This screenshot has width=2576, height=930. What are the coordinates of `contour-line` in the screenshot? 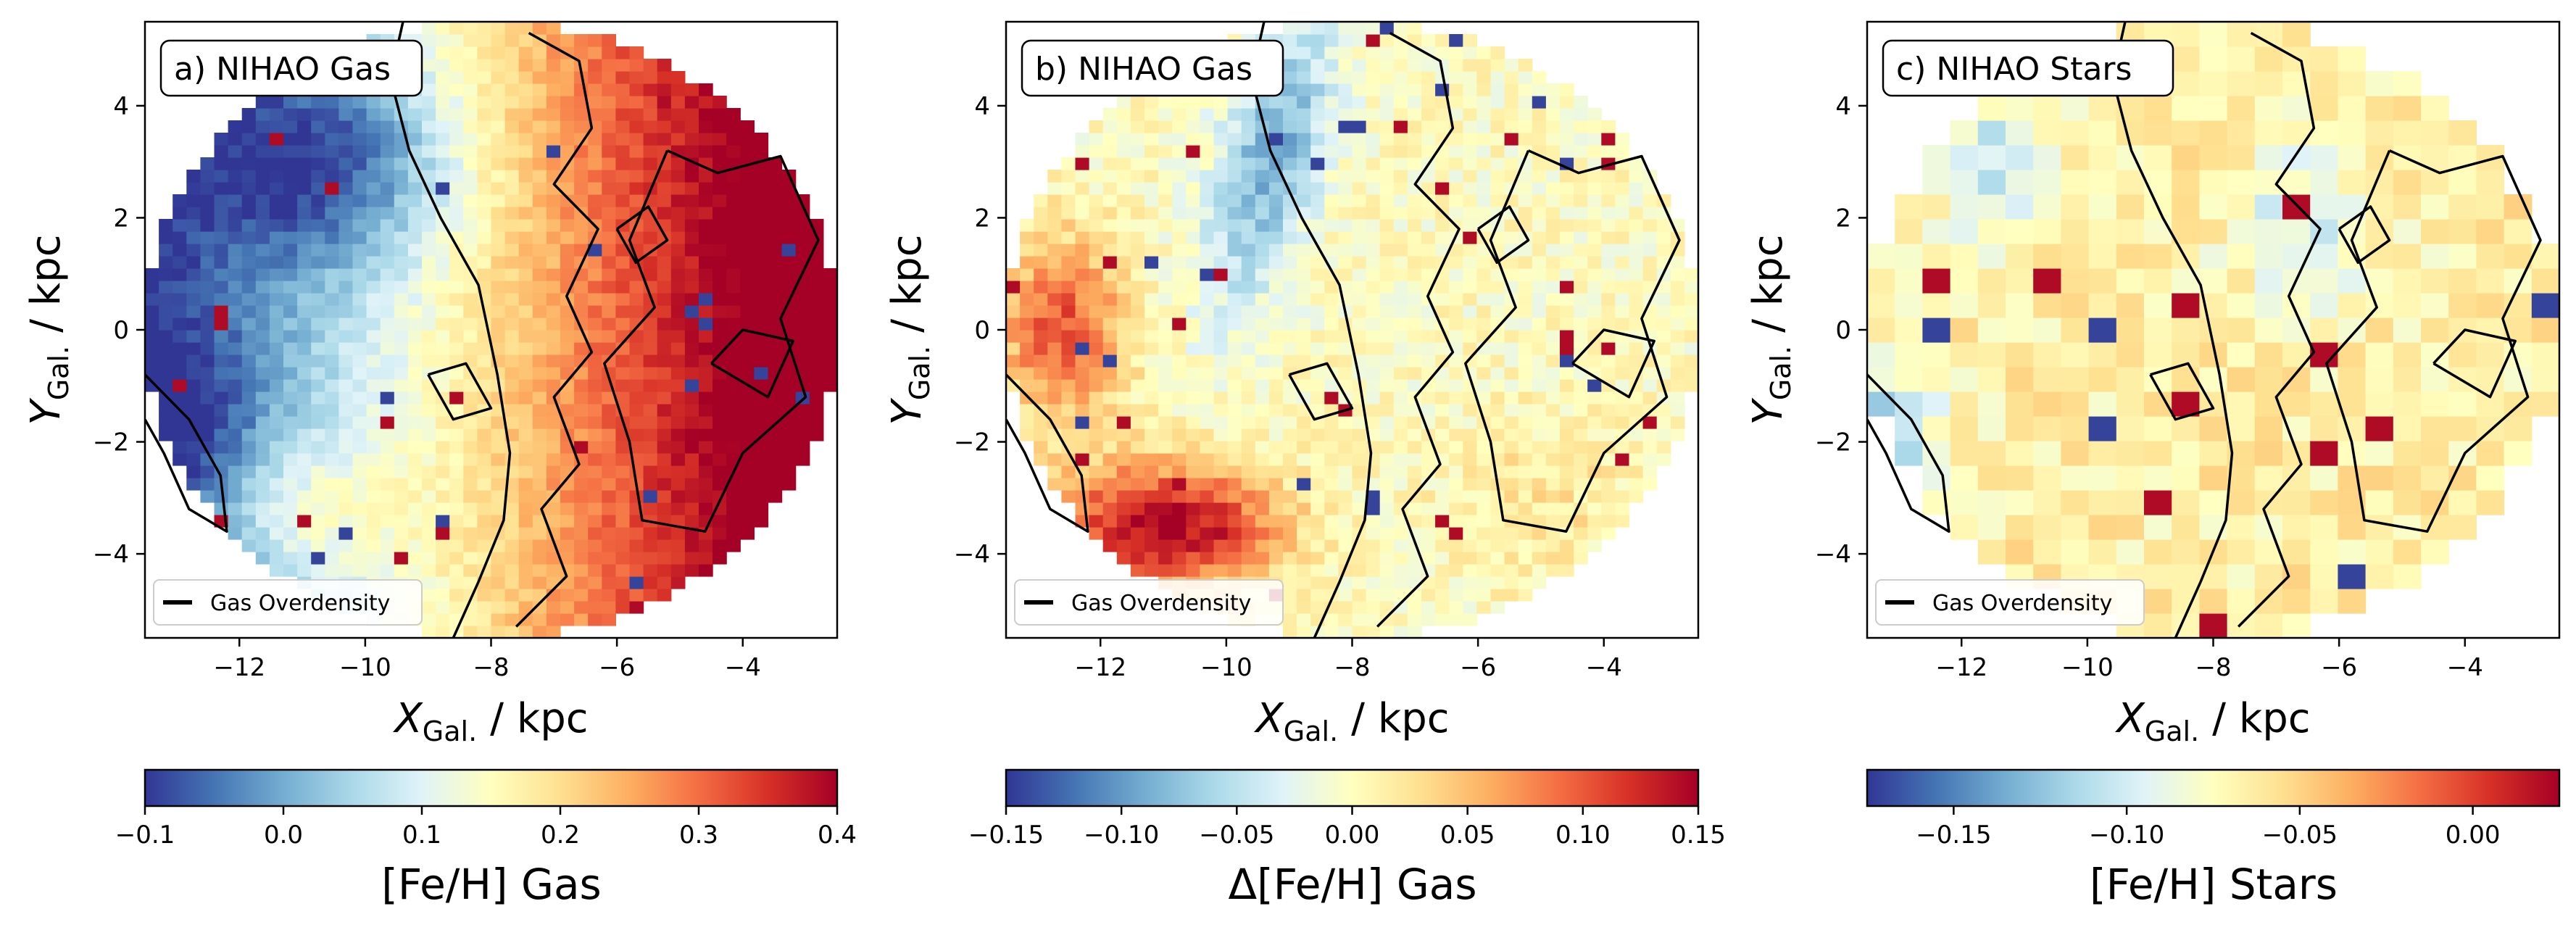 It's located at (1572, 341).